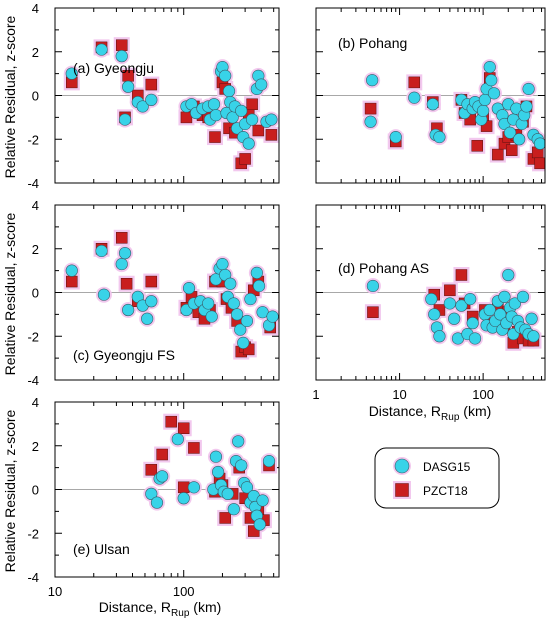 This screenshot has height=628, width=550. What do you see at coordinates (315, 394) in the screenshot?
I see `x-tick-label: 1` at bounding box center [315, 394].